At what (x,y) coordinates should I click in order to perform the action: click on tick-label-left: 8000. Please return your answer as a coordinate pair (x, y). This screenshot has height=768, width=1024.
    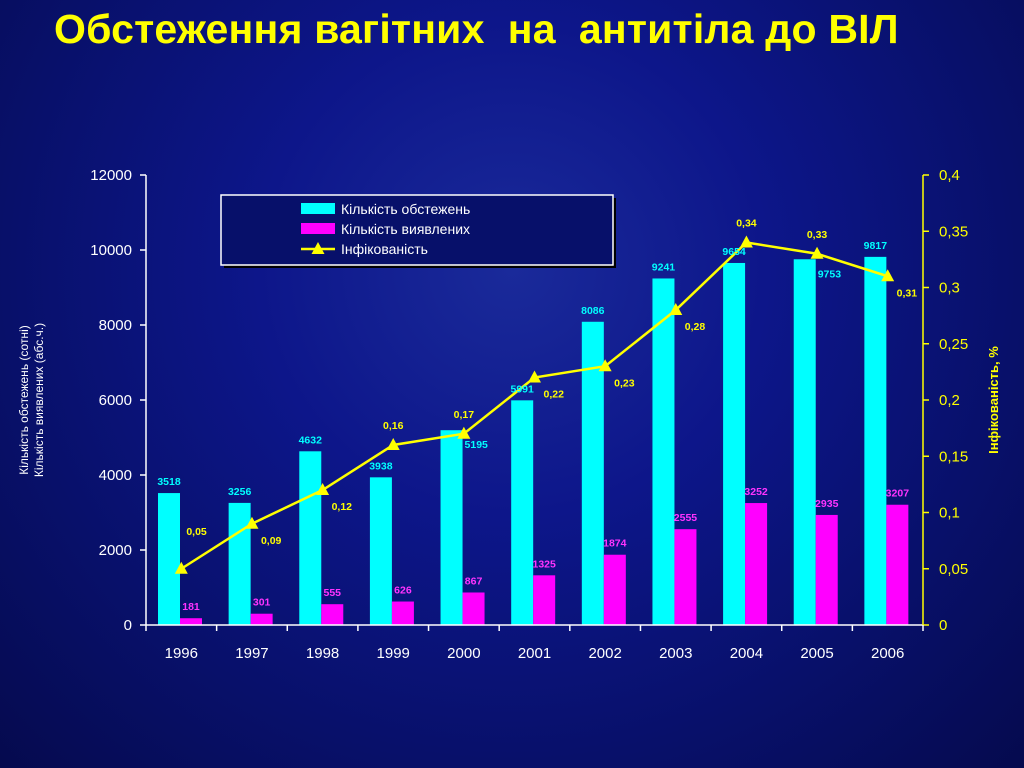
    Looking at the image, I should click on (115, 325).